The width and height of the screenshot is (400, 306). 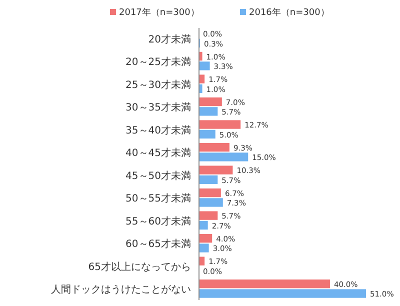 I want to click on y-tick-label: 40～45才未満, so click(x=158, y=153).